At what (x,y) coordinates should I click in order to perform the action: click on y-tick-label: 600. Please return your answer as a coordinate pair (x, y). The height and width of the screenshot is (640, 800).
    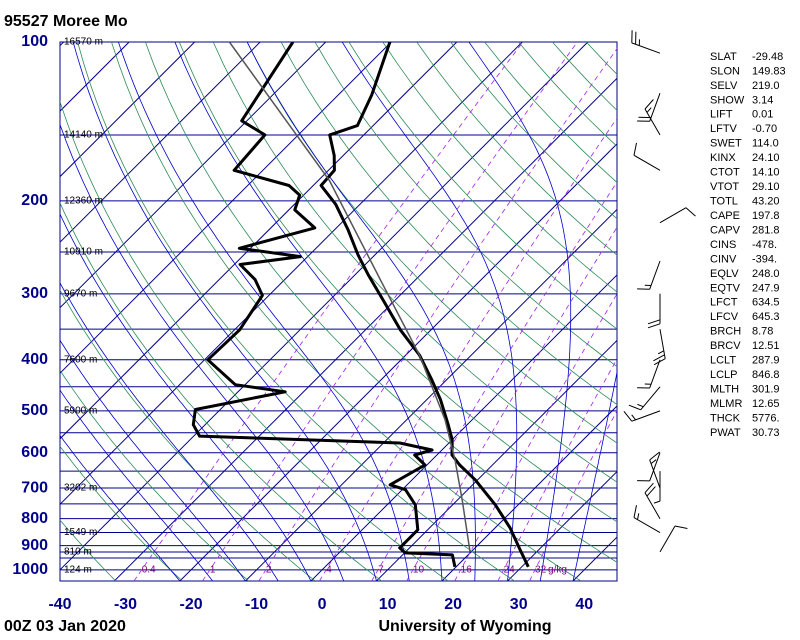
    Looking at the image, I should click on (34, 452).